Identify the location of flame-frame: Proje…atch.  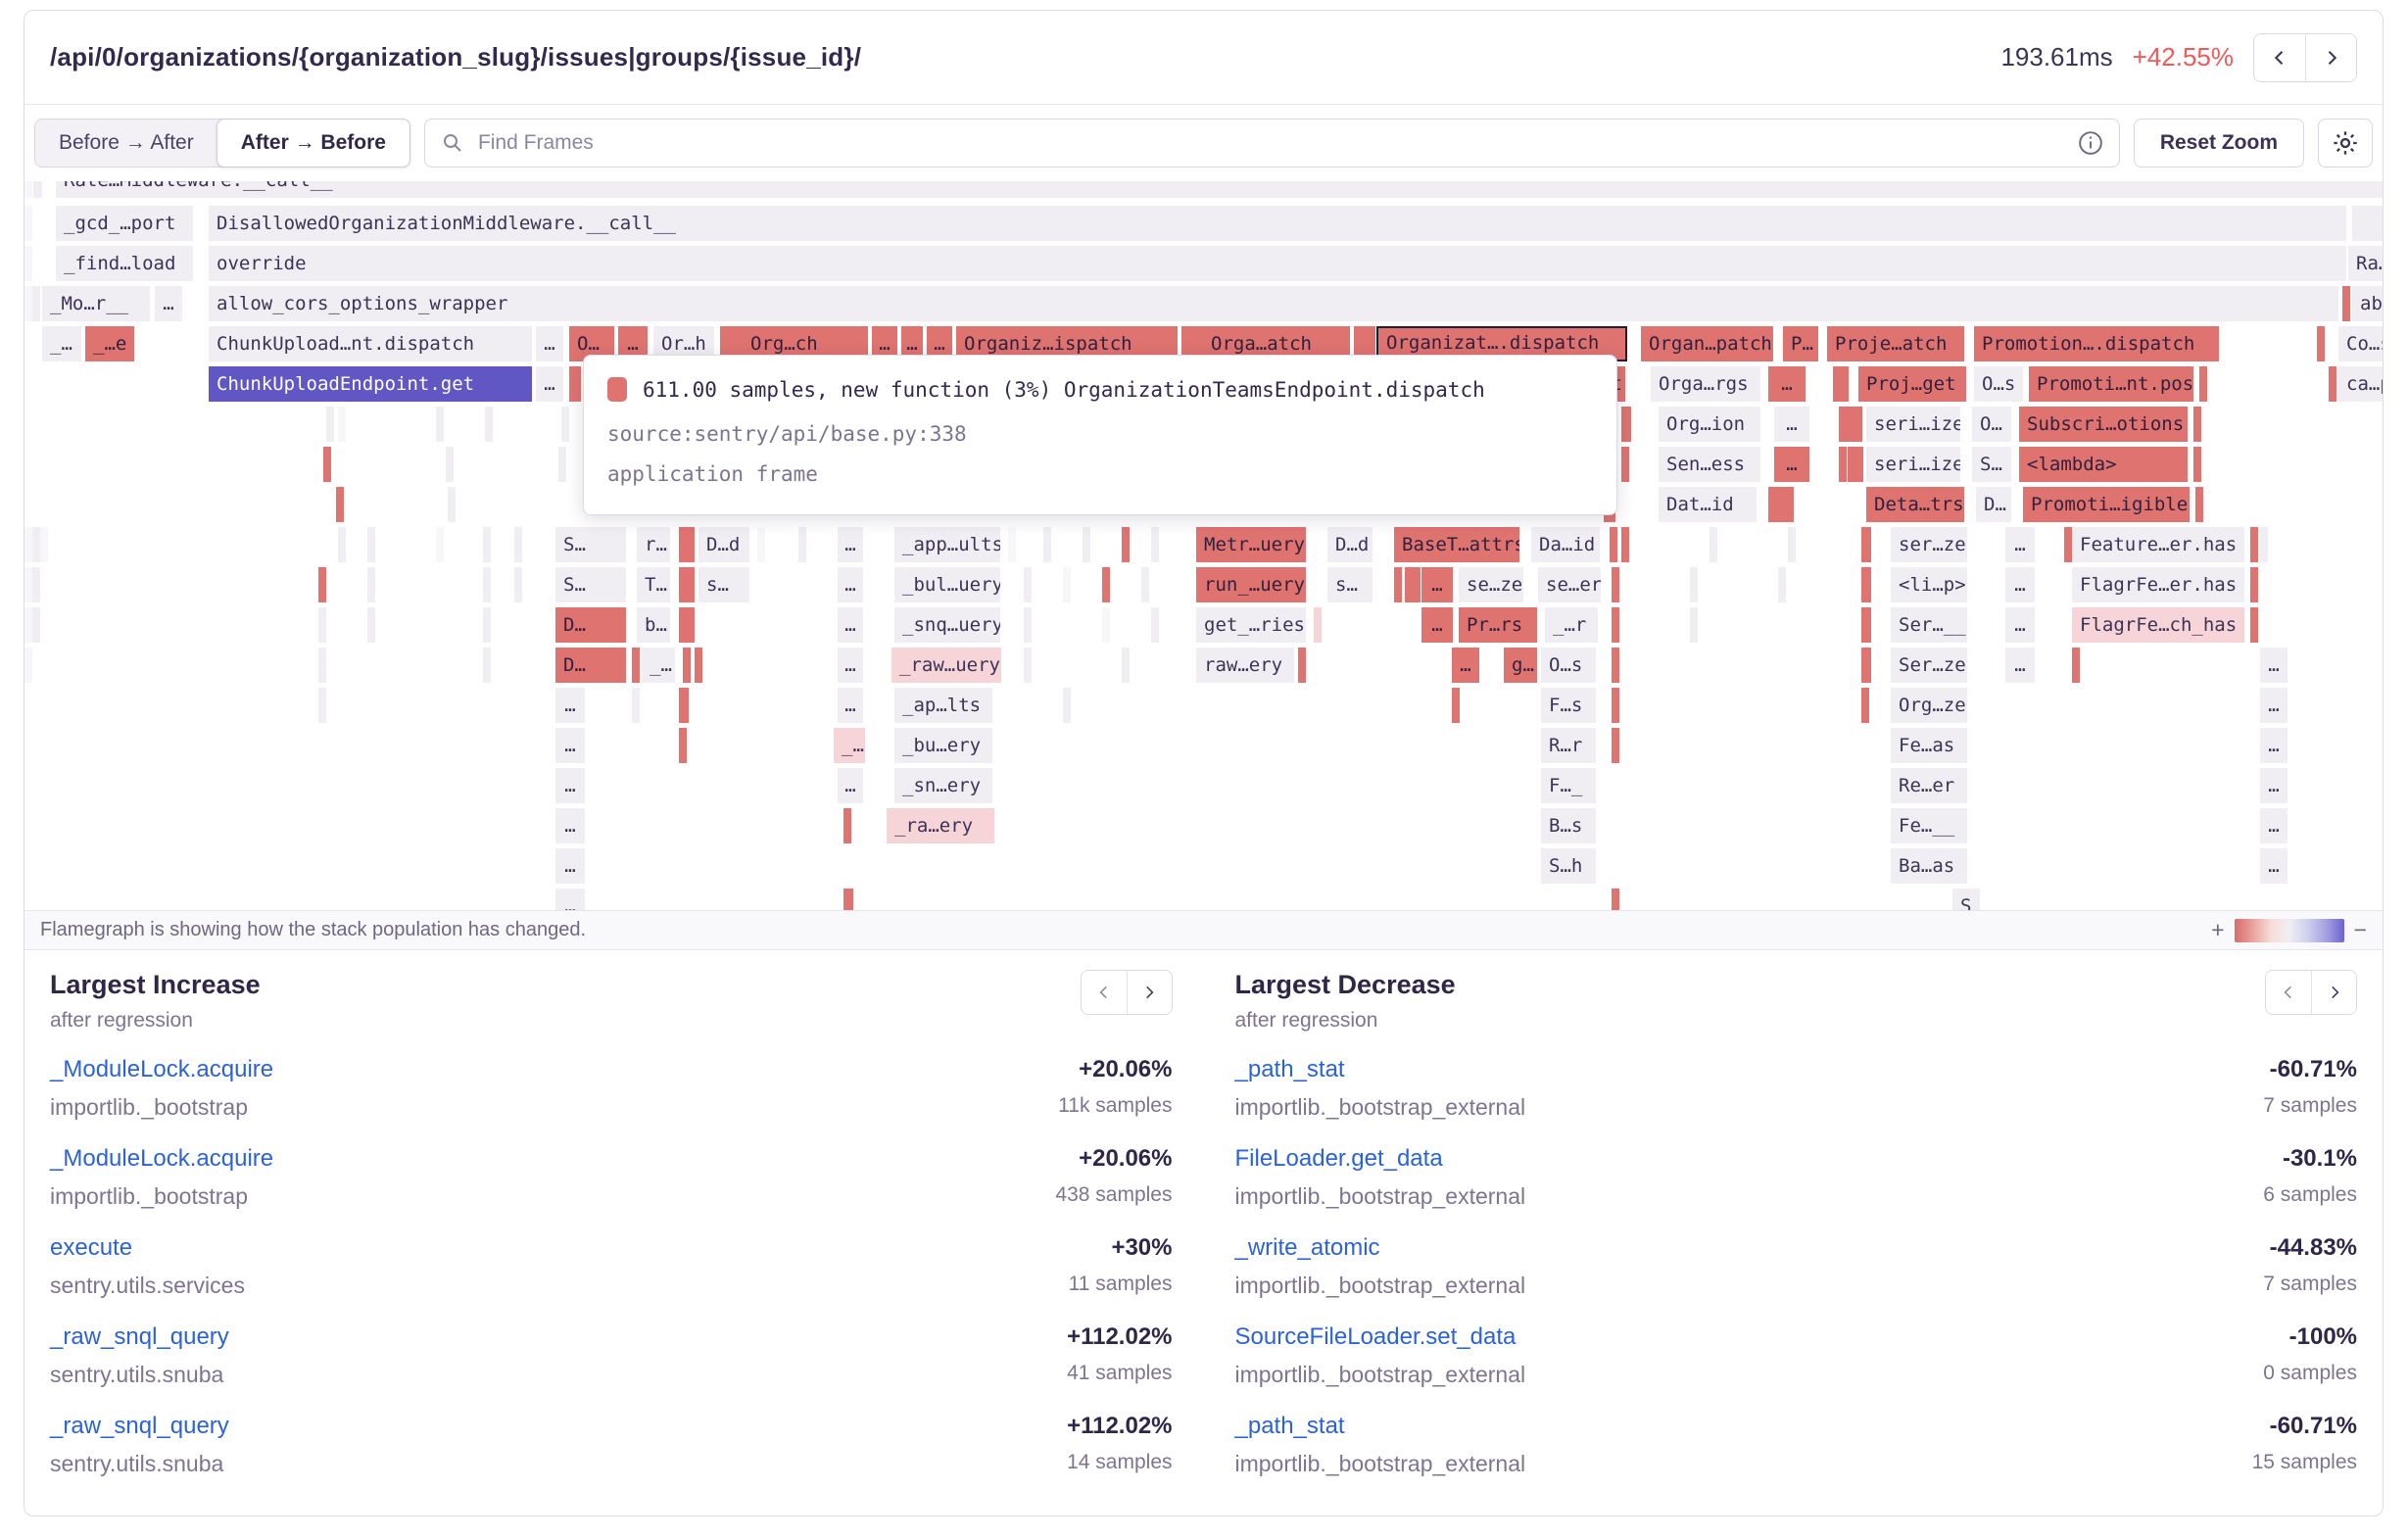
(1895, 343).